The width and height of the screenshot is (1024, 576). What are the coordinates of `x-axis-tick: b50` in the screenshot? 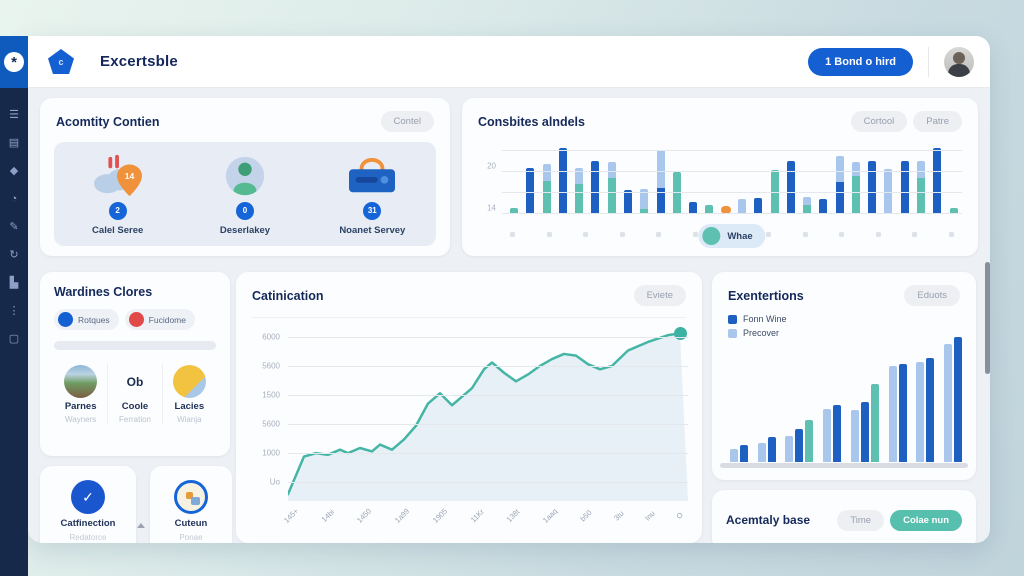 It's located at (586, 516).